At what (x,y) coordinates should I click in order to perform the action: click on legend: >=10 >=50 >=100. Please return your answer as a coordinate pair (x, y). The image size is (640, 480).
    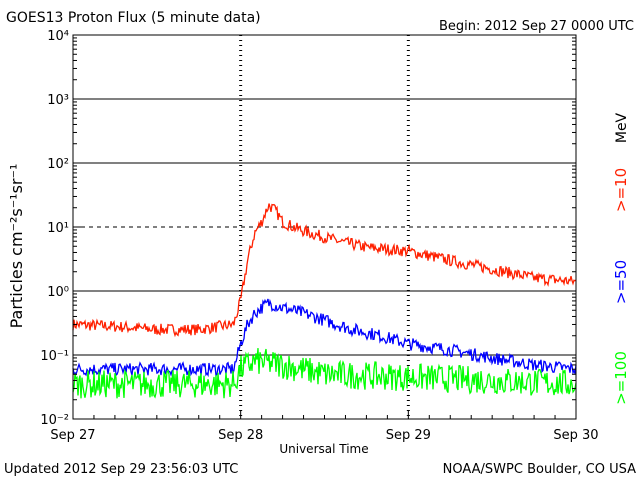
    Looking at the image, I should click on (621, 286).